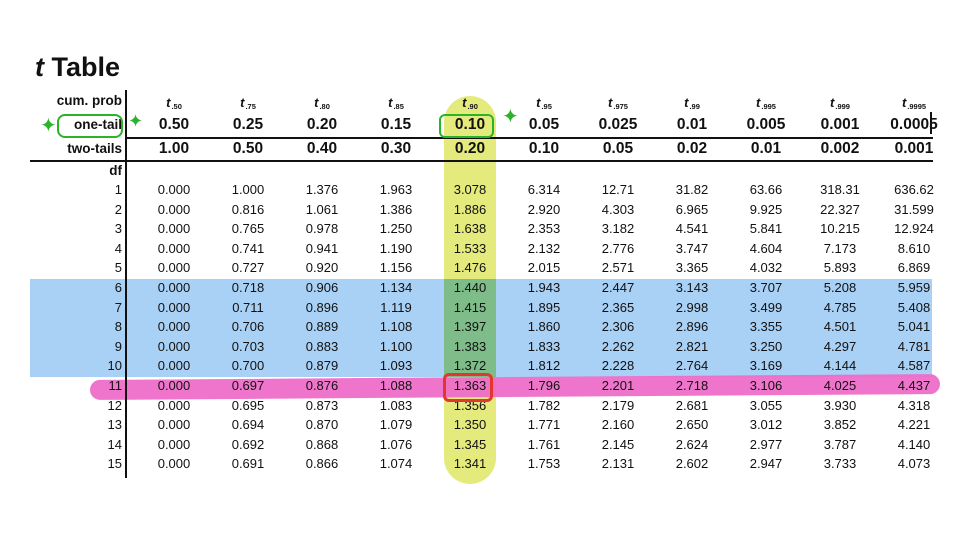 This screenshot has width=960, height=540. Describe the element at coordinates (396, 464) in the screenshot. I see `table-cell: 1.074` at that location.